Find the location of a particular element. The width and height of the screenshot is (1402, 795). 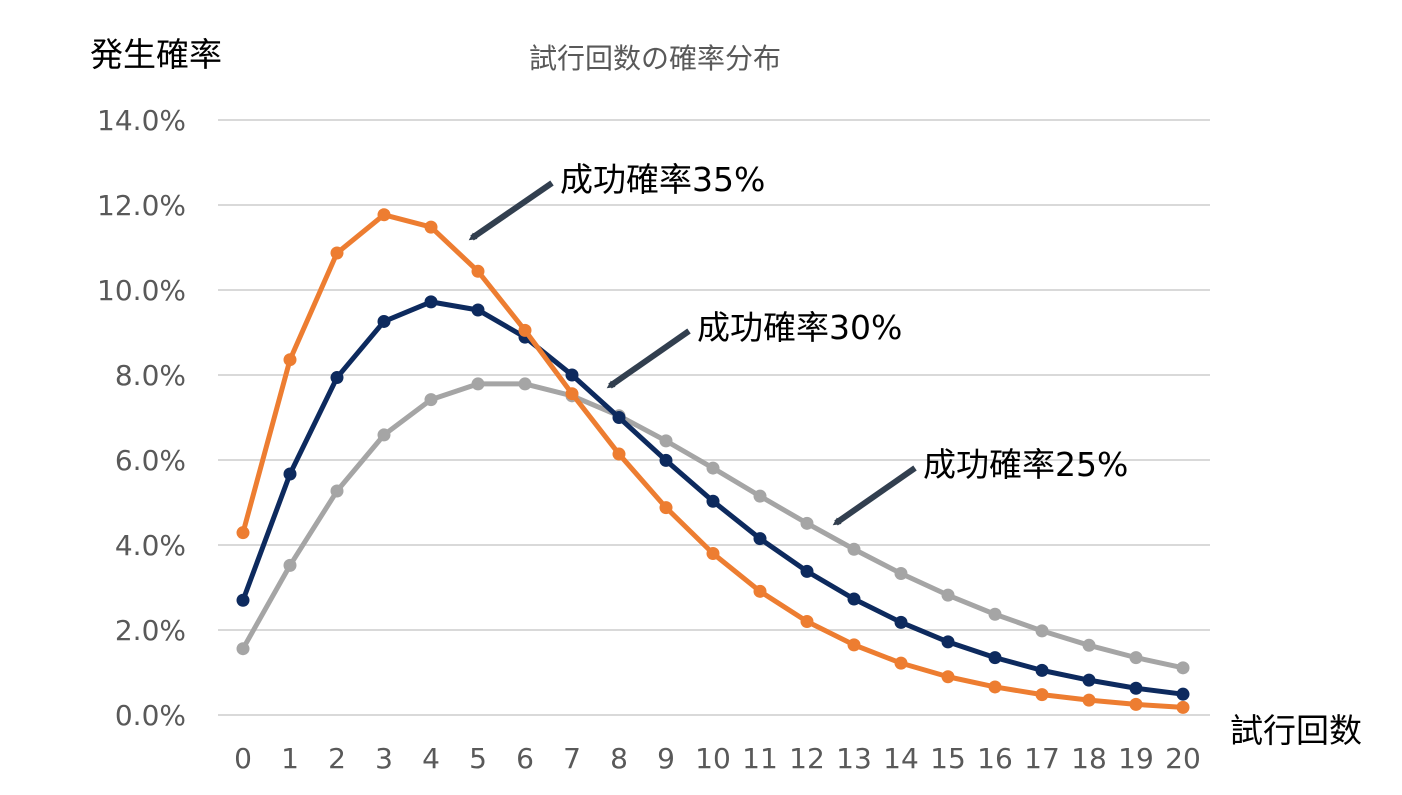

x-tick-label: 18 is located at coordinates (1089, 758).